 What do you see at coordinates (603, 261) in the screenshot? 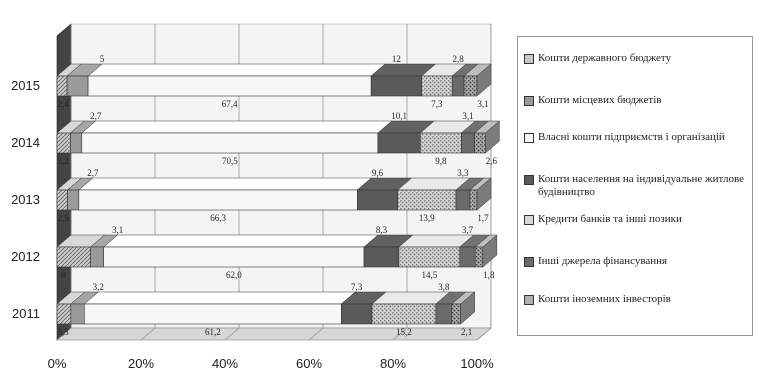
I see `legend-label: Інші джерела фінансування` at bounding box center [603, 261].